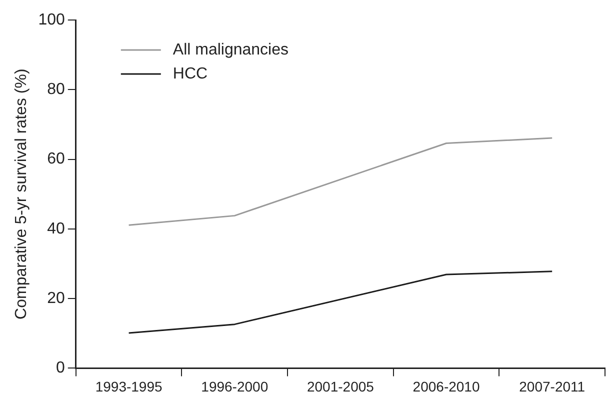 This screenshot has height=403, width=613. What do you see at coordinates (446, 386) in the screenshot?
I see `x-tick-label: 2006-2010` at bounding box center [446, 386].